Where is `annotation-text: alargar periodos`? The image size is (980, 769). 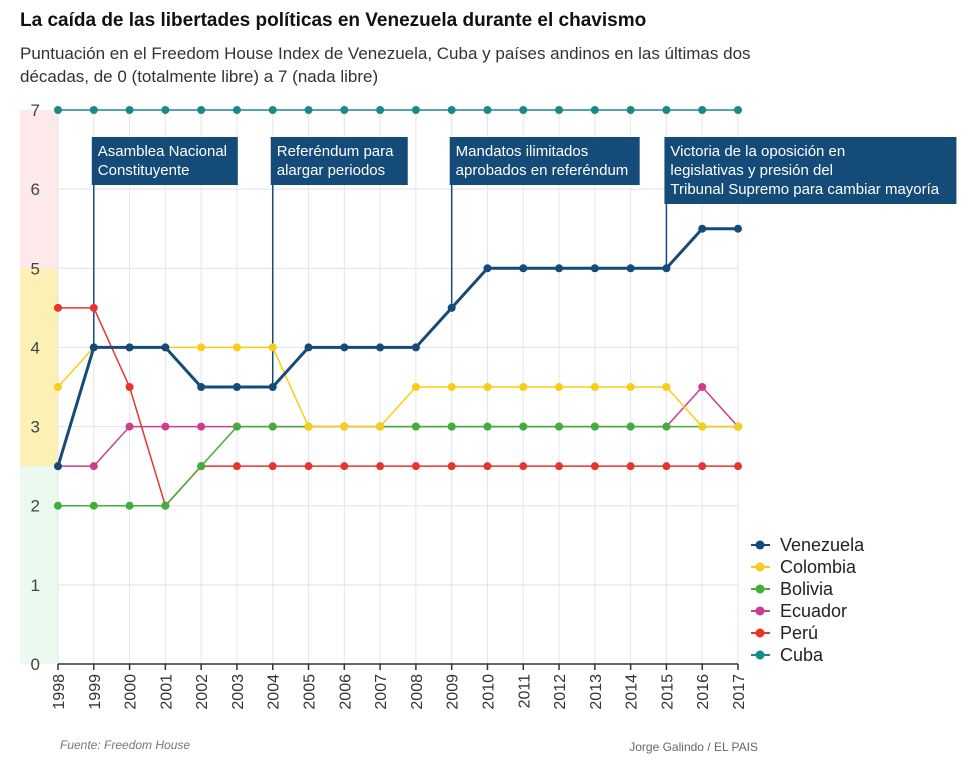 annotation-text: alargar periodos is located at coordinates (331, 170).